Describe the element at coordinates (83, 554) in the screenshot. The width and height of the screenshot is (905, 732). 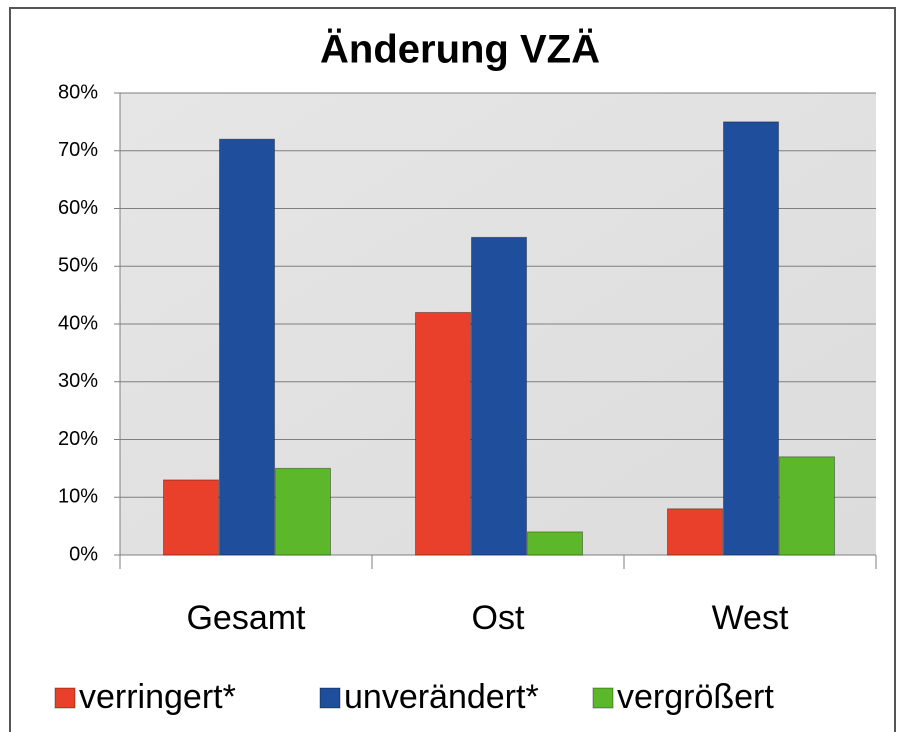
I see `y-tick-label: 0%` at that location.